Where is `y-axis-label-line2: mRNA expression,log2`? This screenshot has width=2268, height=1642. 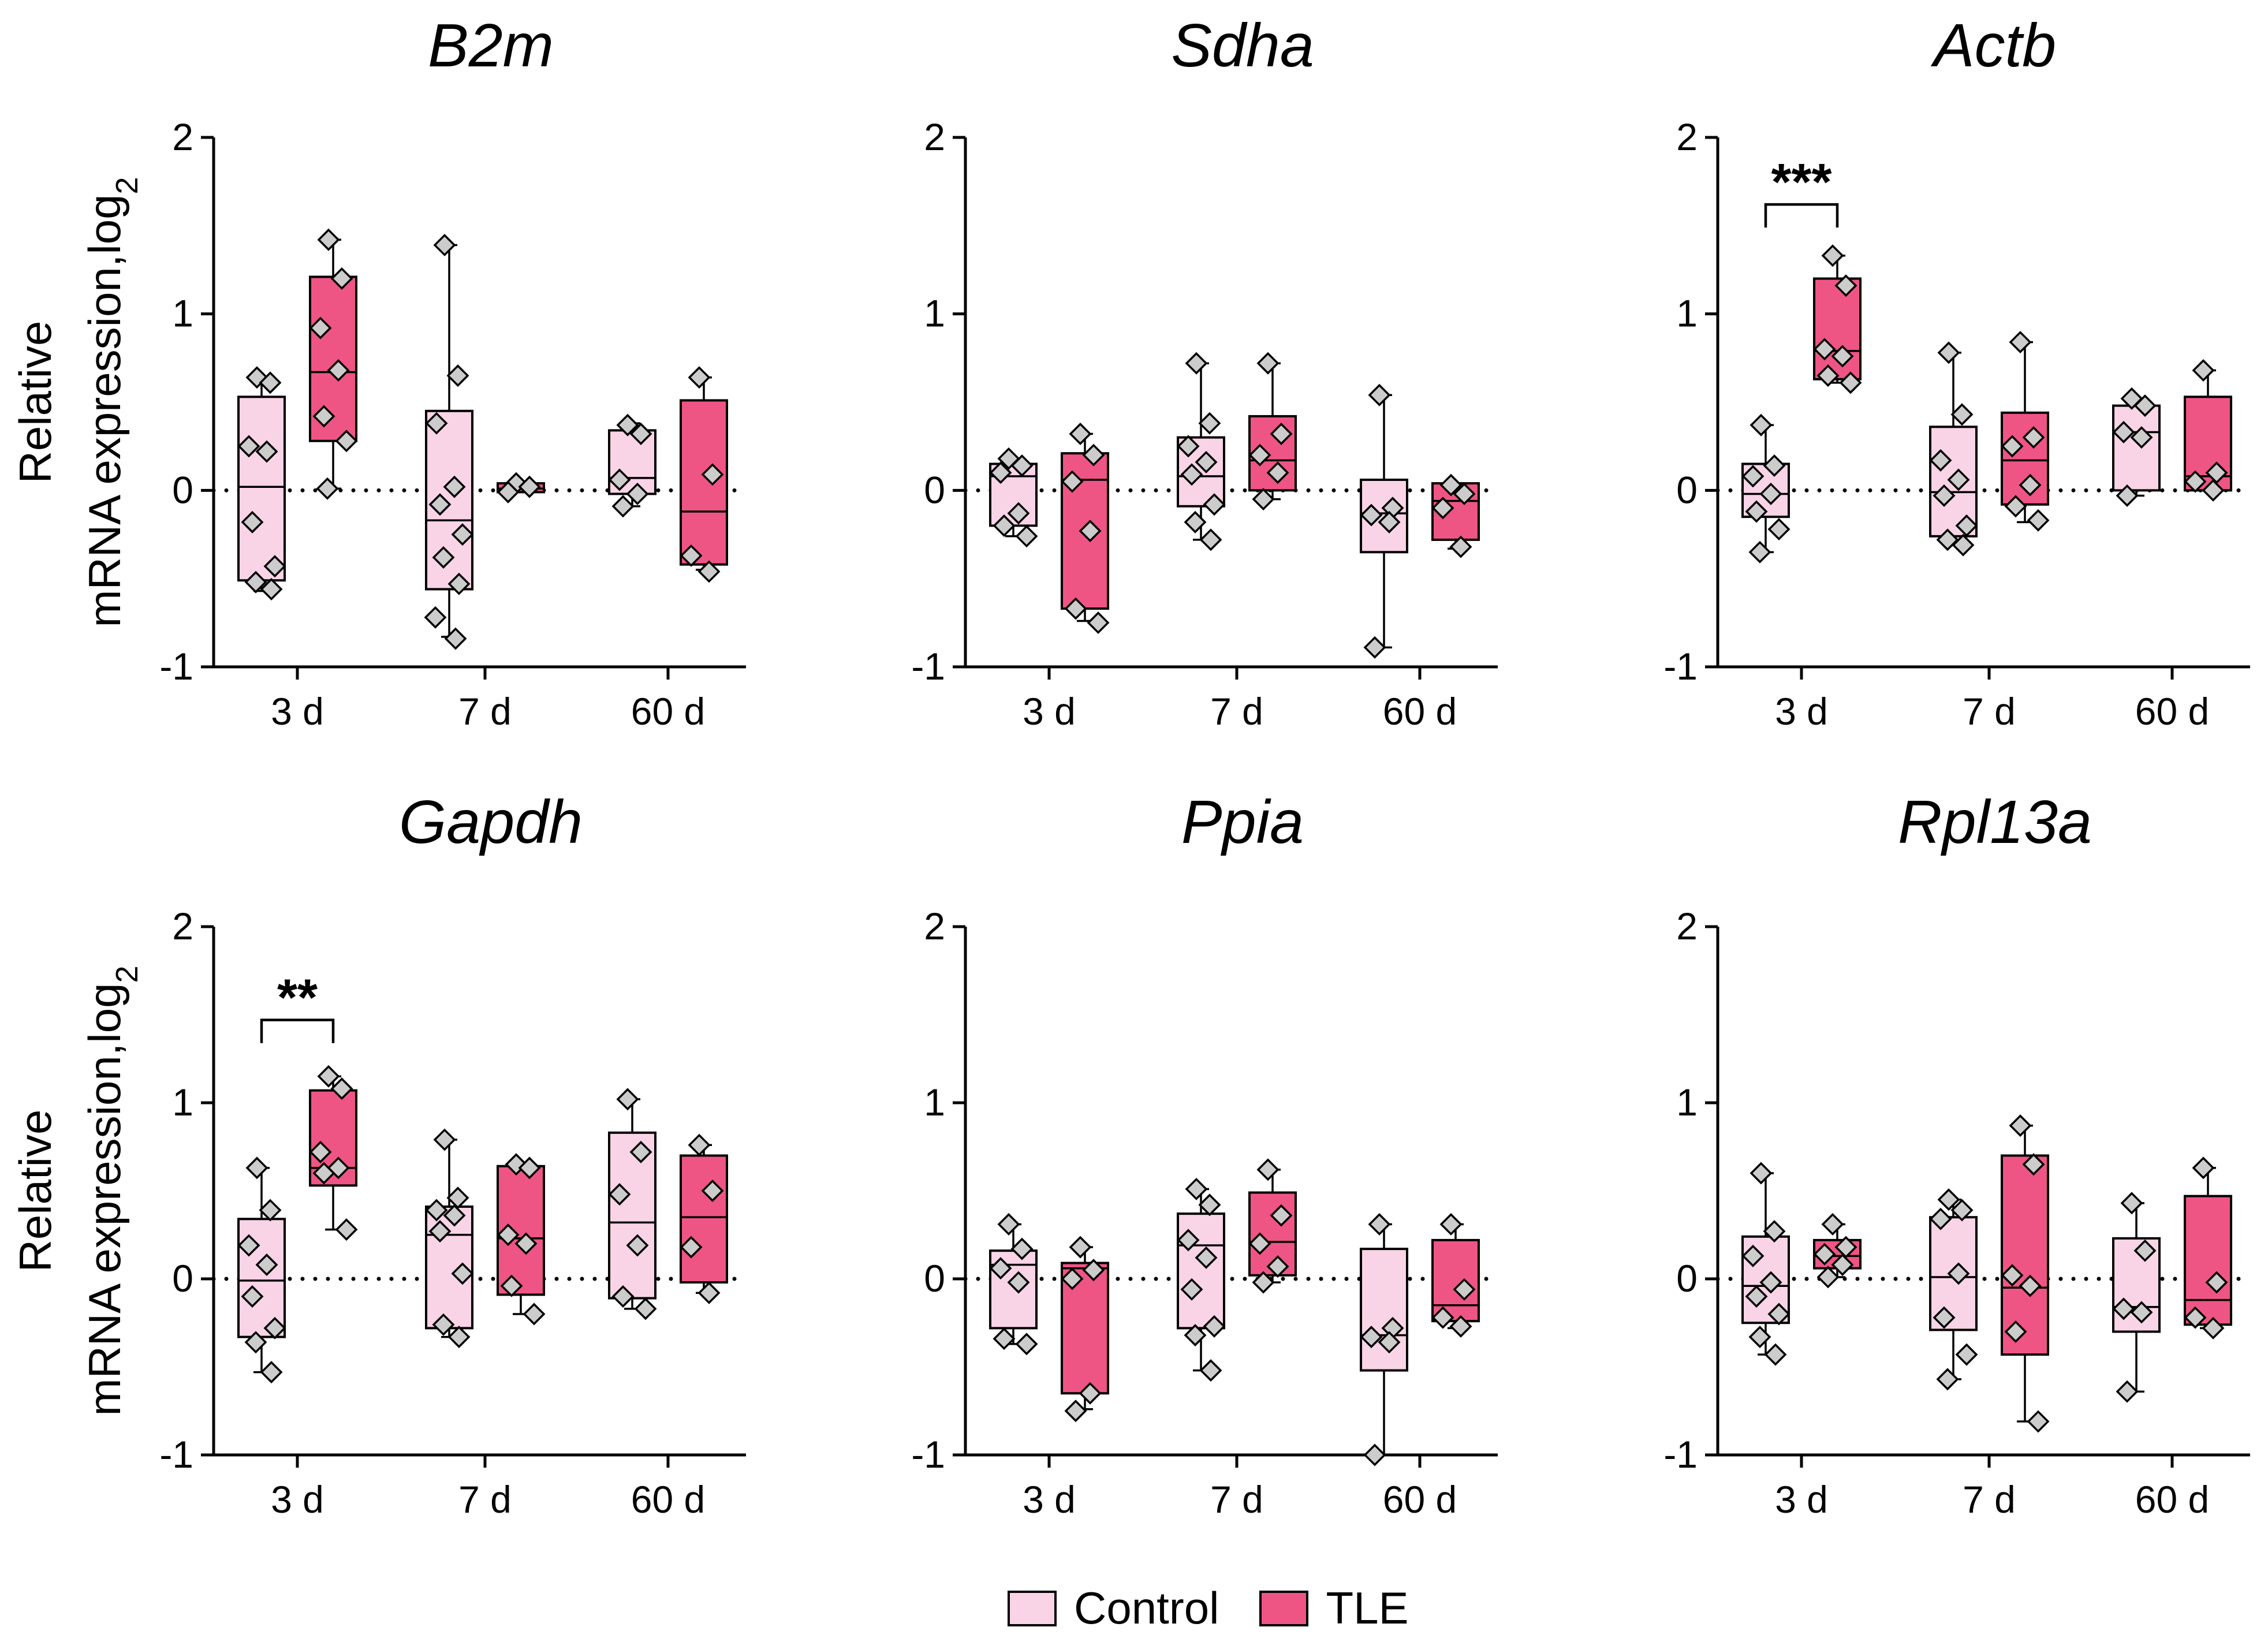
y-axis-label-line2: mRNA expression,log2 is located at coordinates (112, 402).